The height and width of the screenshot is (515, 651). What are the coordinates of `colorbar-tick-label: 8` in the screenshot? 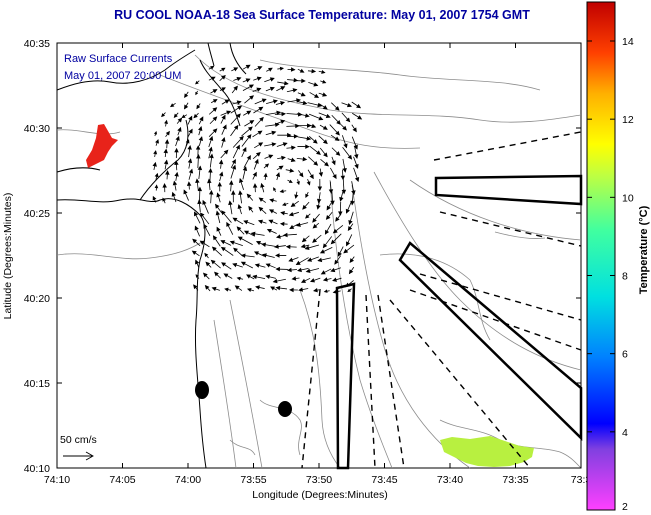 It's located at (625, 277).